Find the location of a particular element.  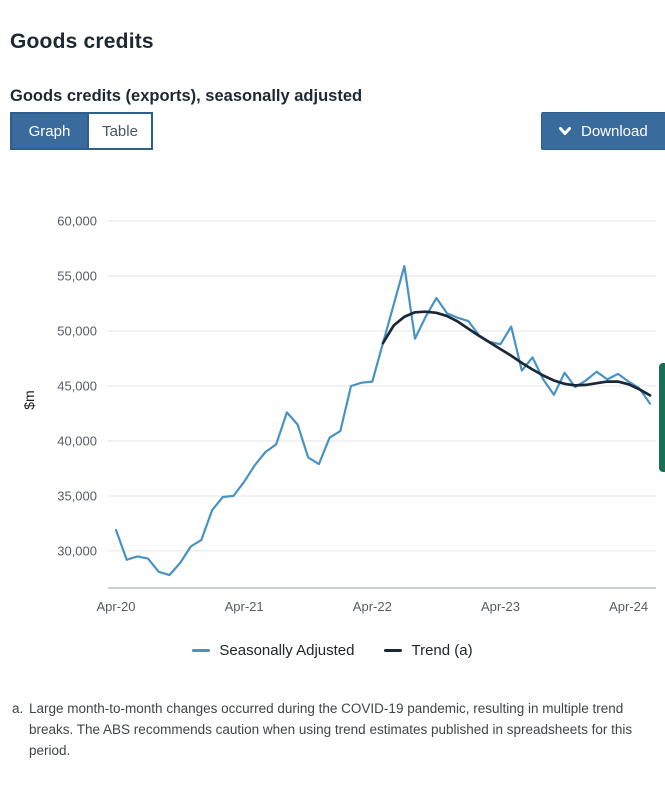

y-tick-label: 30,000 is located at coordinates (77, 550).